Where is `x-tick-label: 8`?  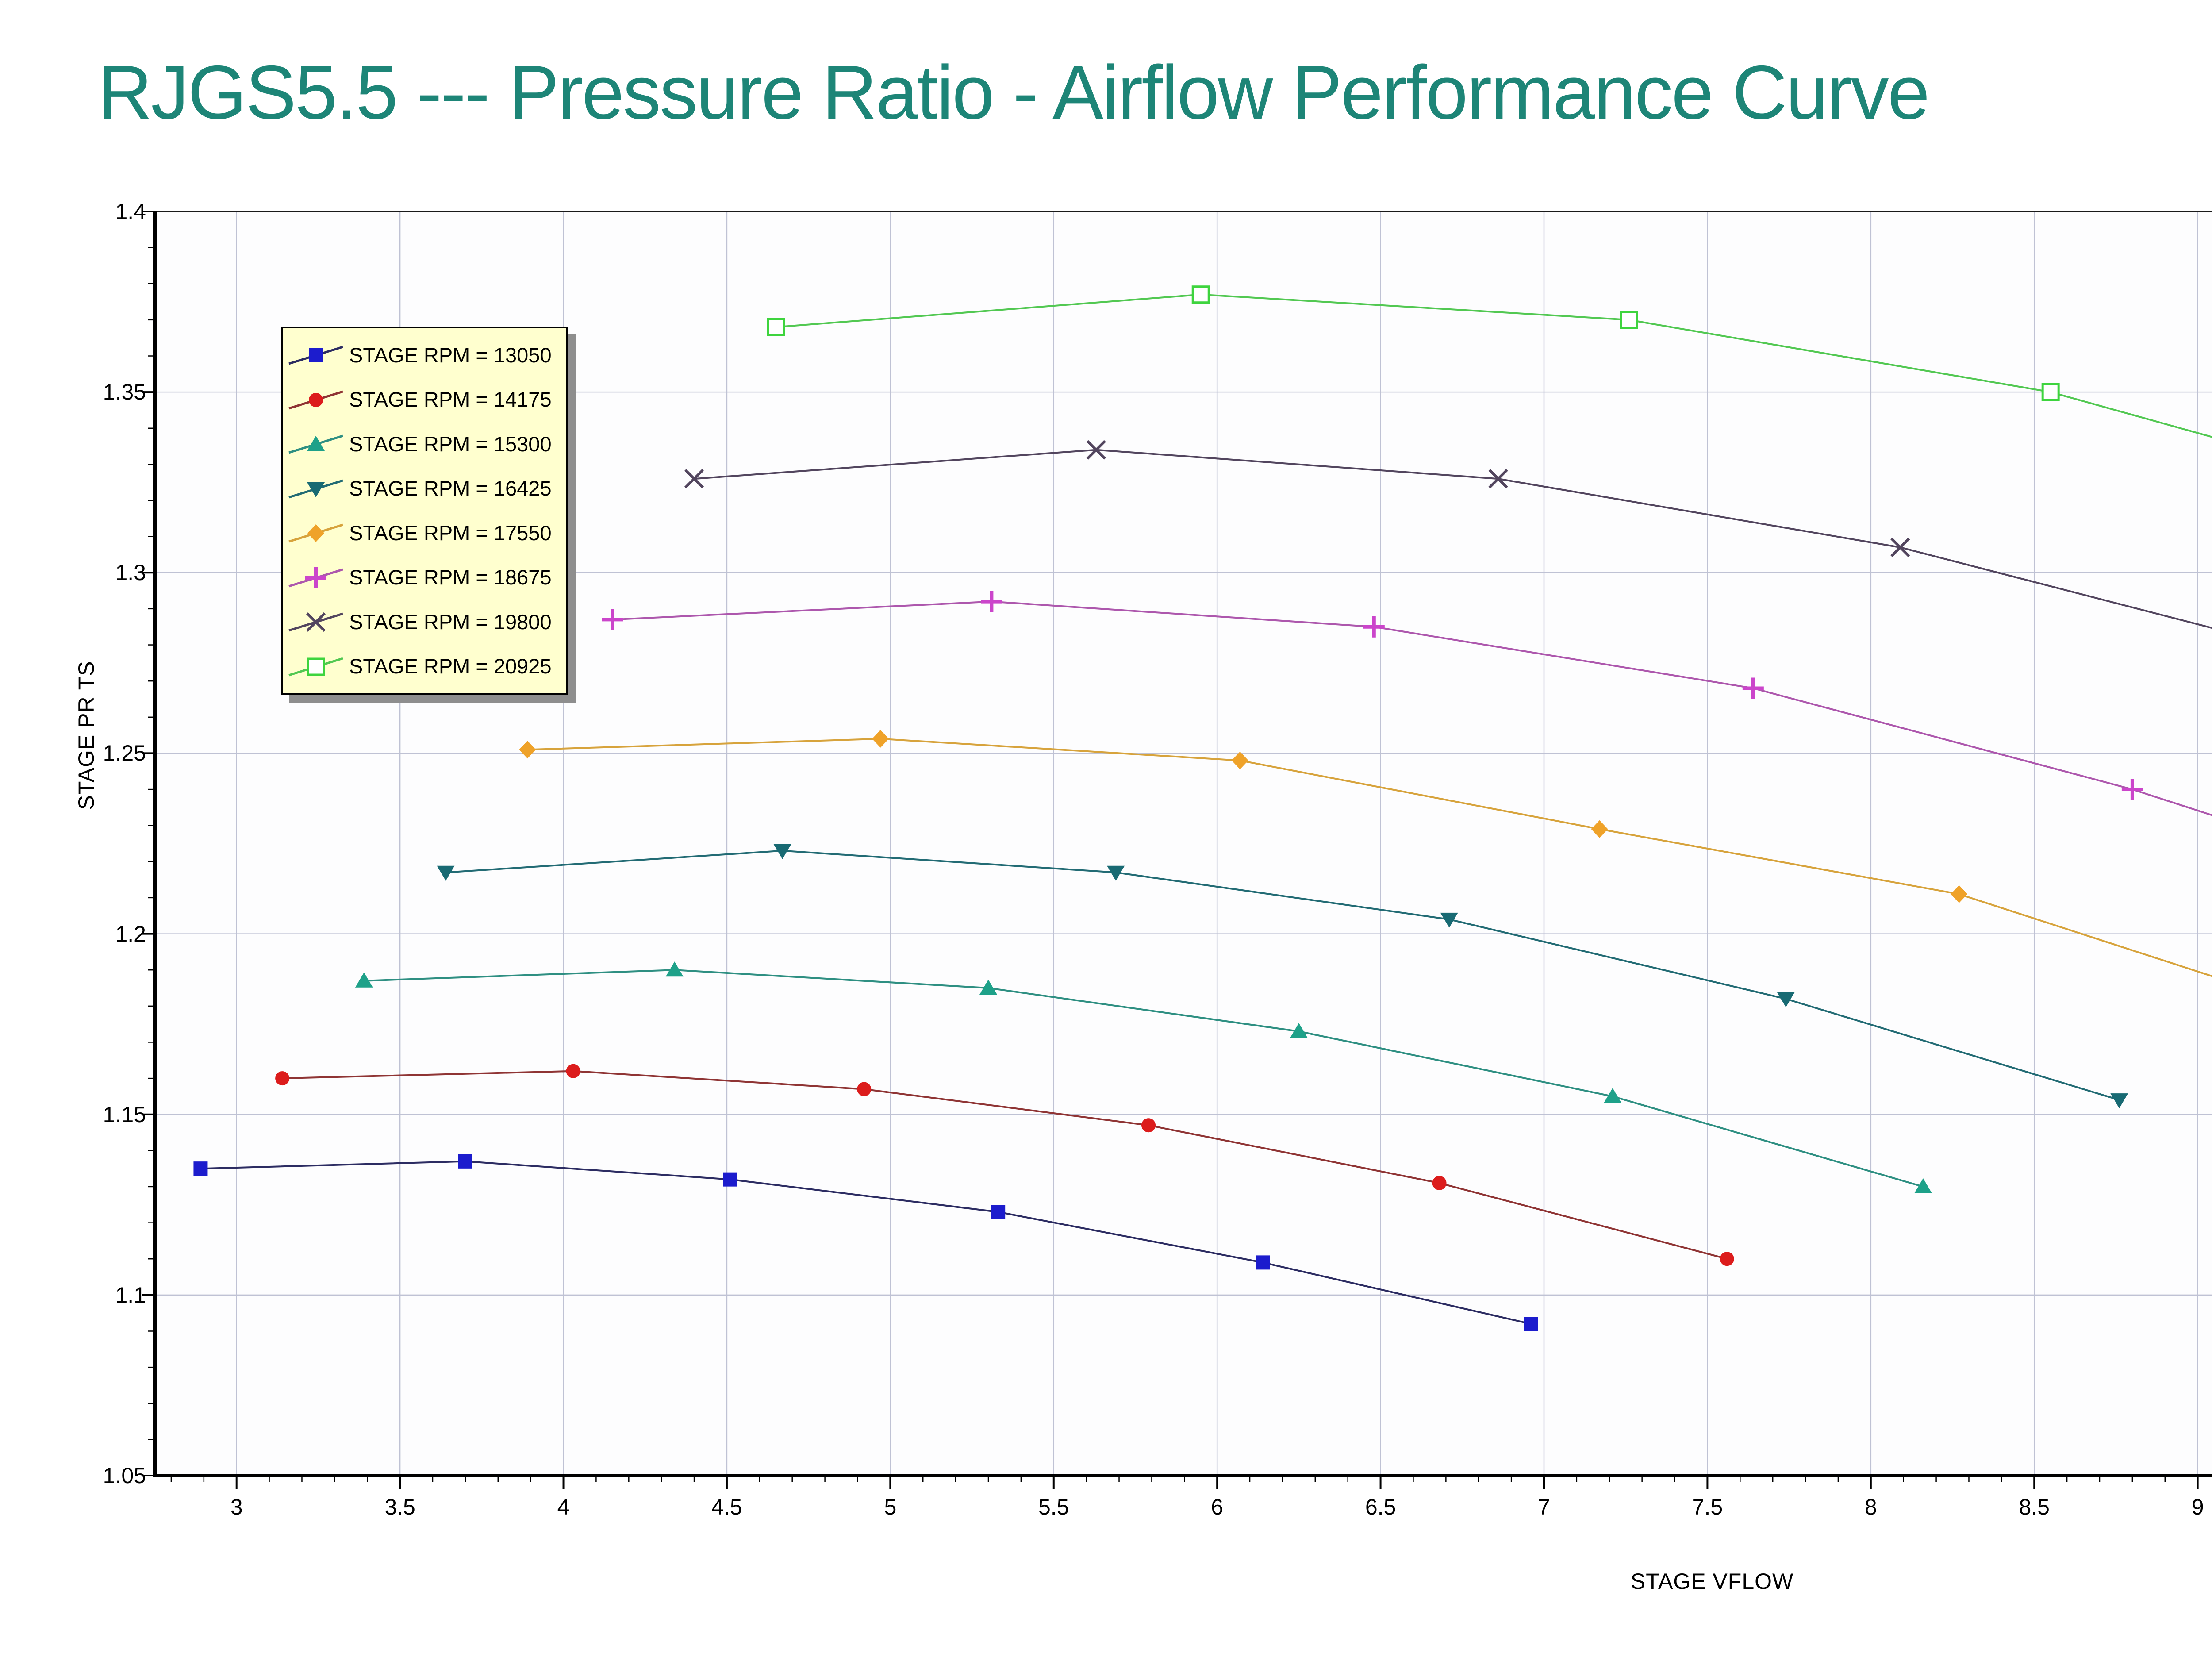 x-tick-label: 8 is located at coordinates (1871, 1507).